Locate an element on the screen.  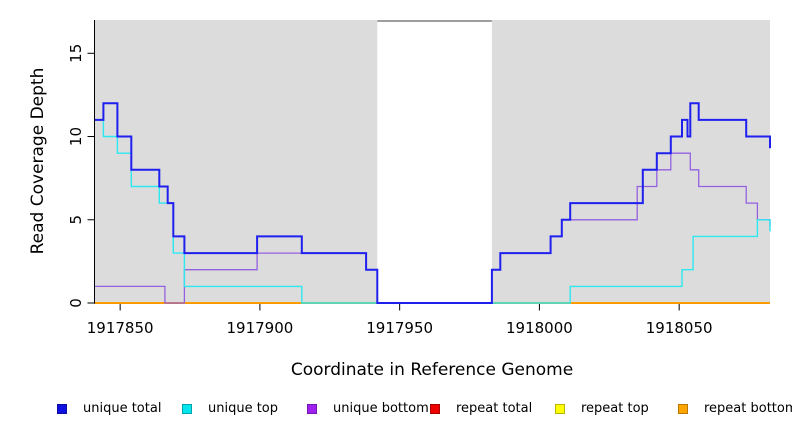
x-tick-label: 1918050 is located at coordinates (679, 328).